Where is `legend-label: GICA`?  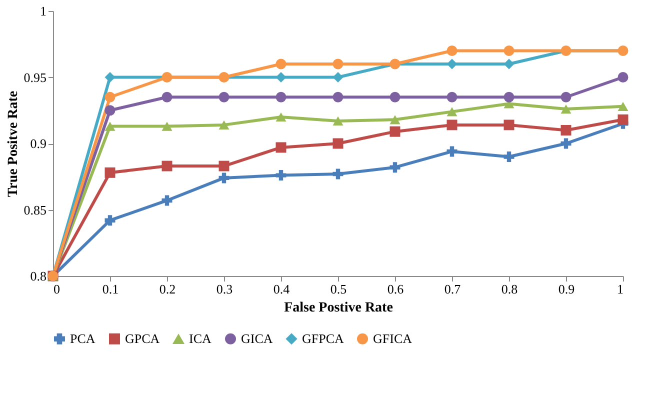
legend-label: GICA is located at coordinates (257, 338).